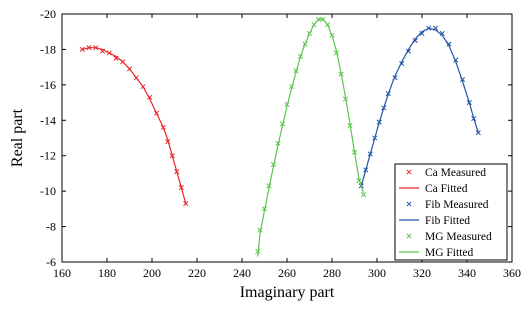  I want to click on y-tick-label: -12, so click(48, 156).